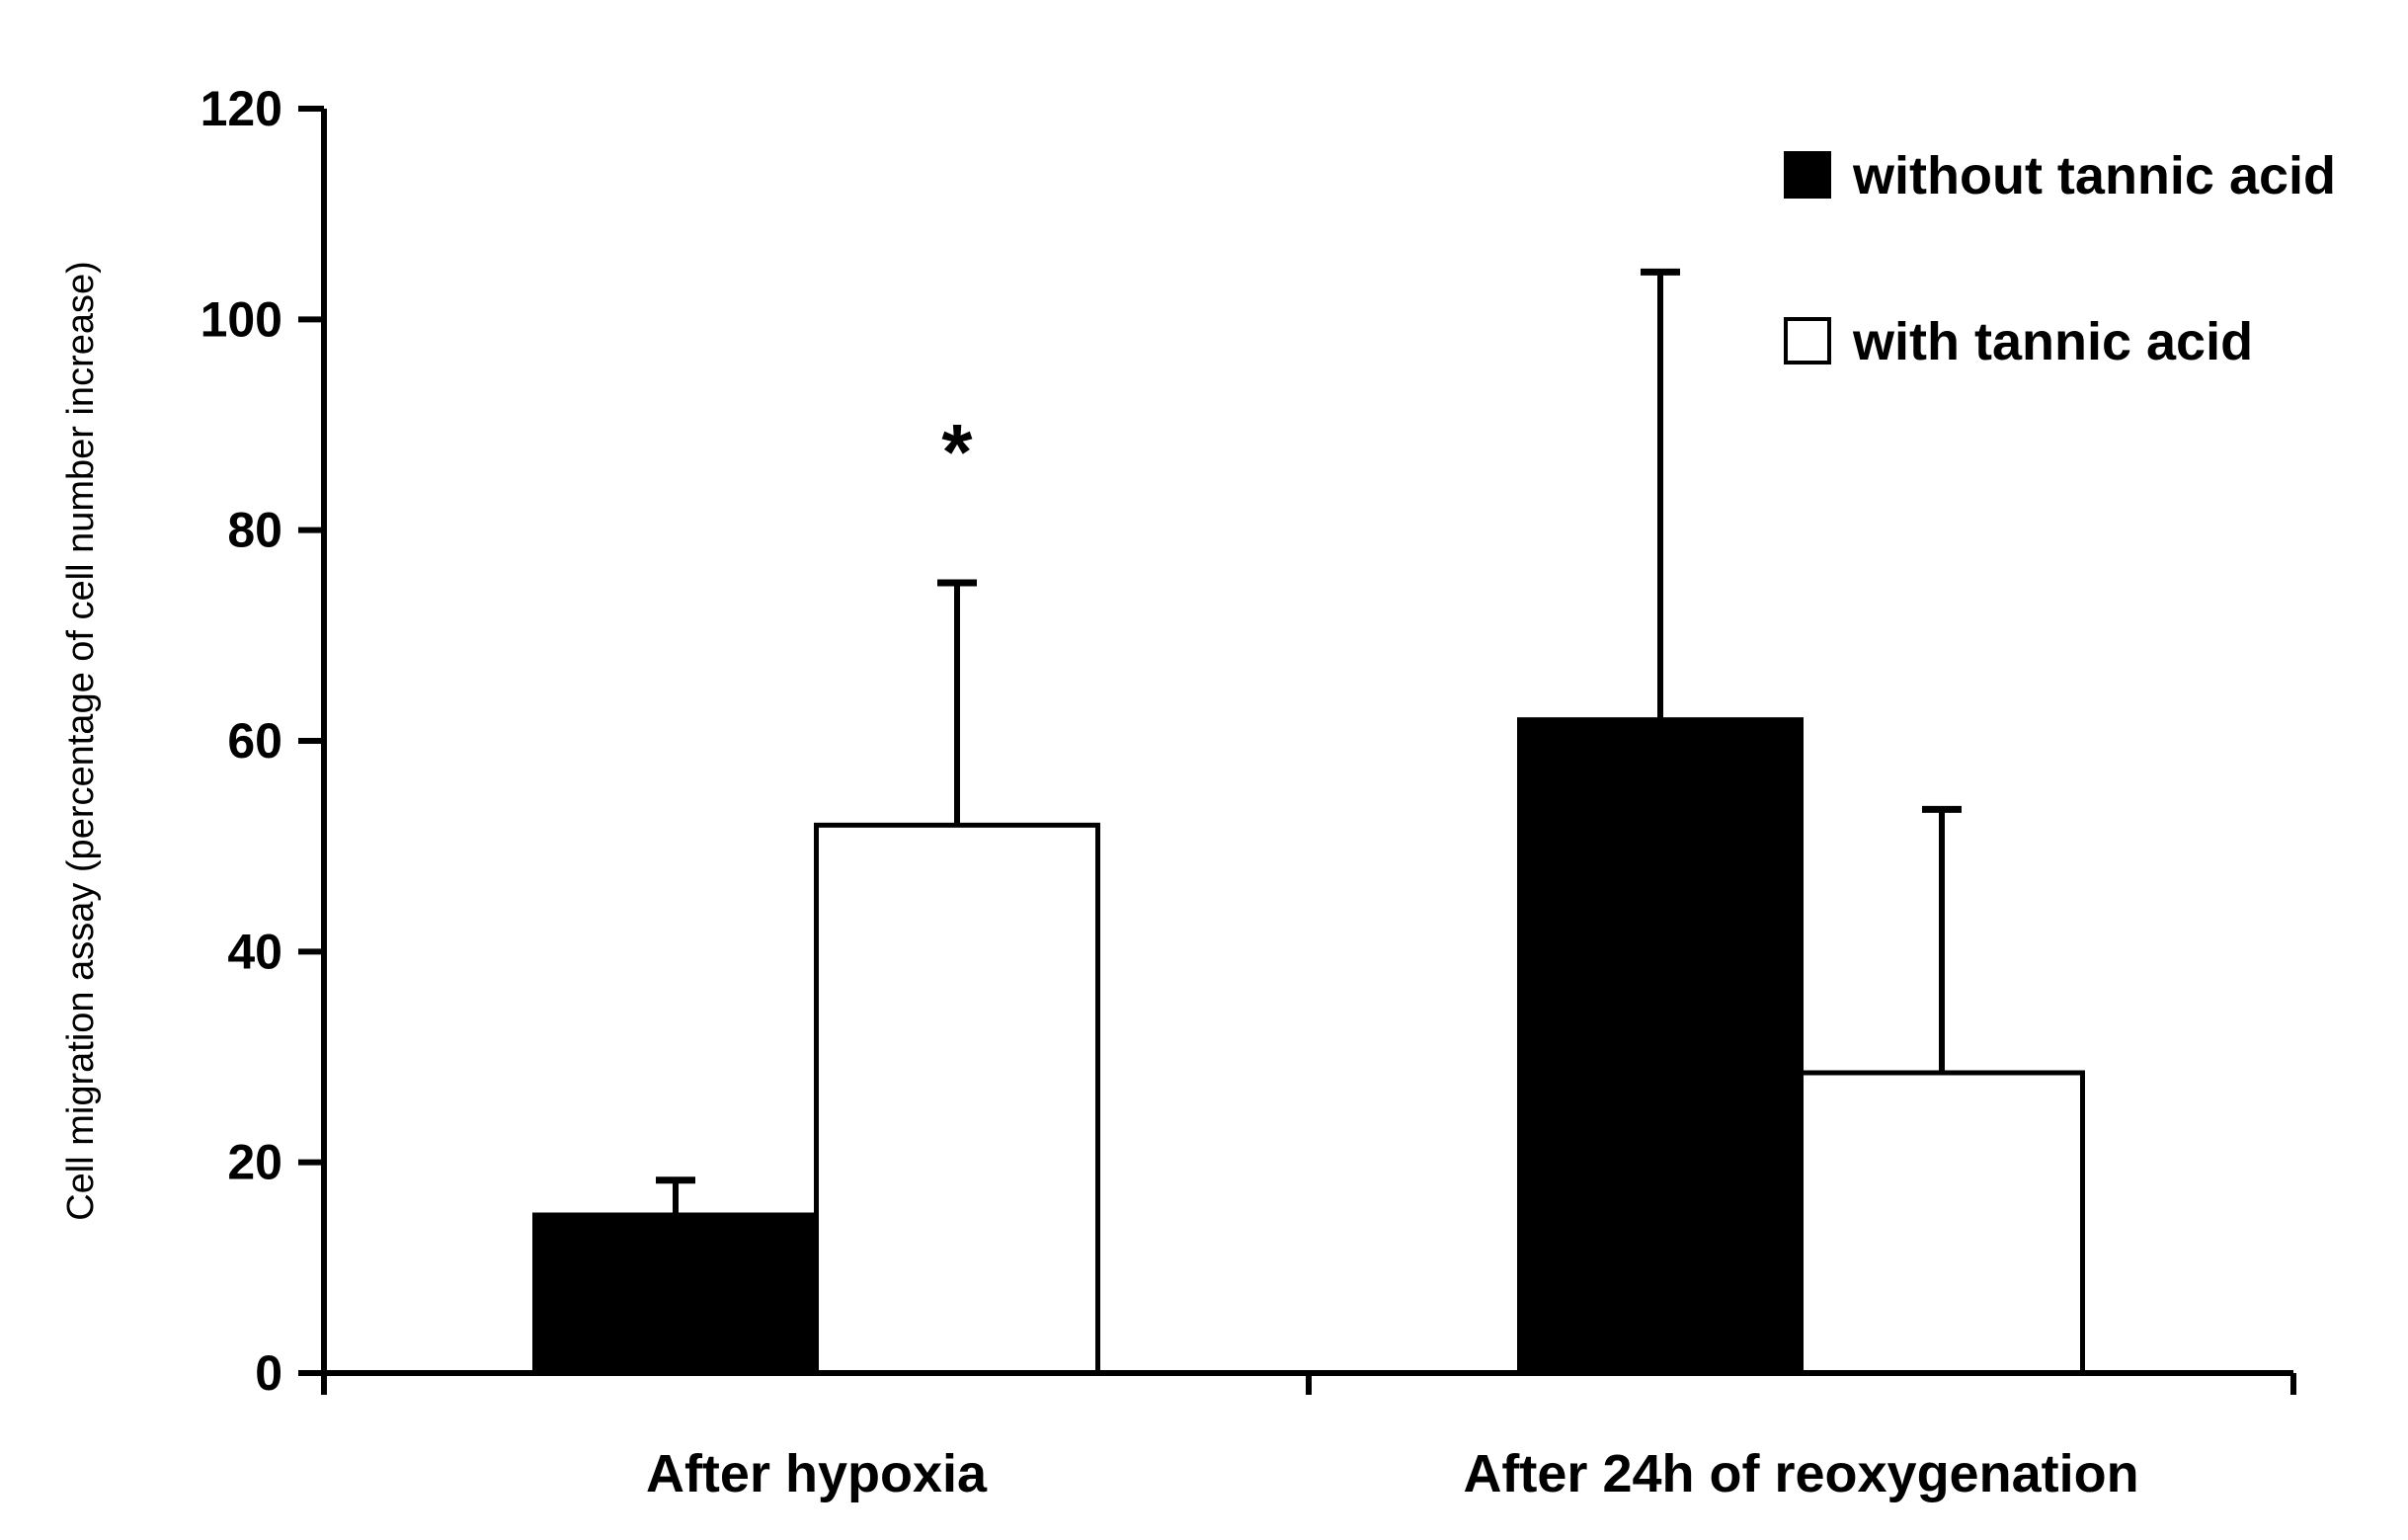 Image resolution: width=2408 pixels, height=1540 pixels. I want to click on y-tick-label: 20, so click(254, 1162).